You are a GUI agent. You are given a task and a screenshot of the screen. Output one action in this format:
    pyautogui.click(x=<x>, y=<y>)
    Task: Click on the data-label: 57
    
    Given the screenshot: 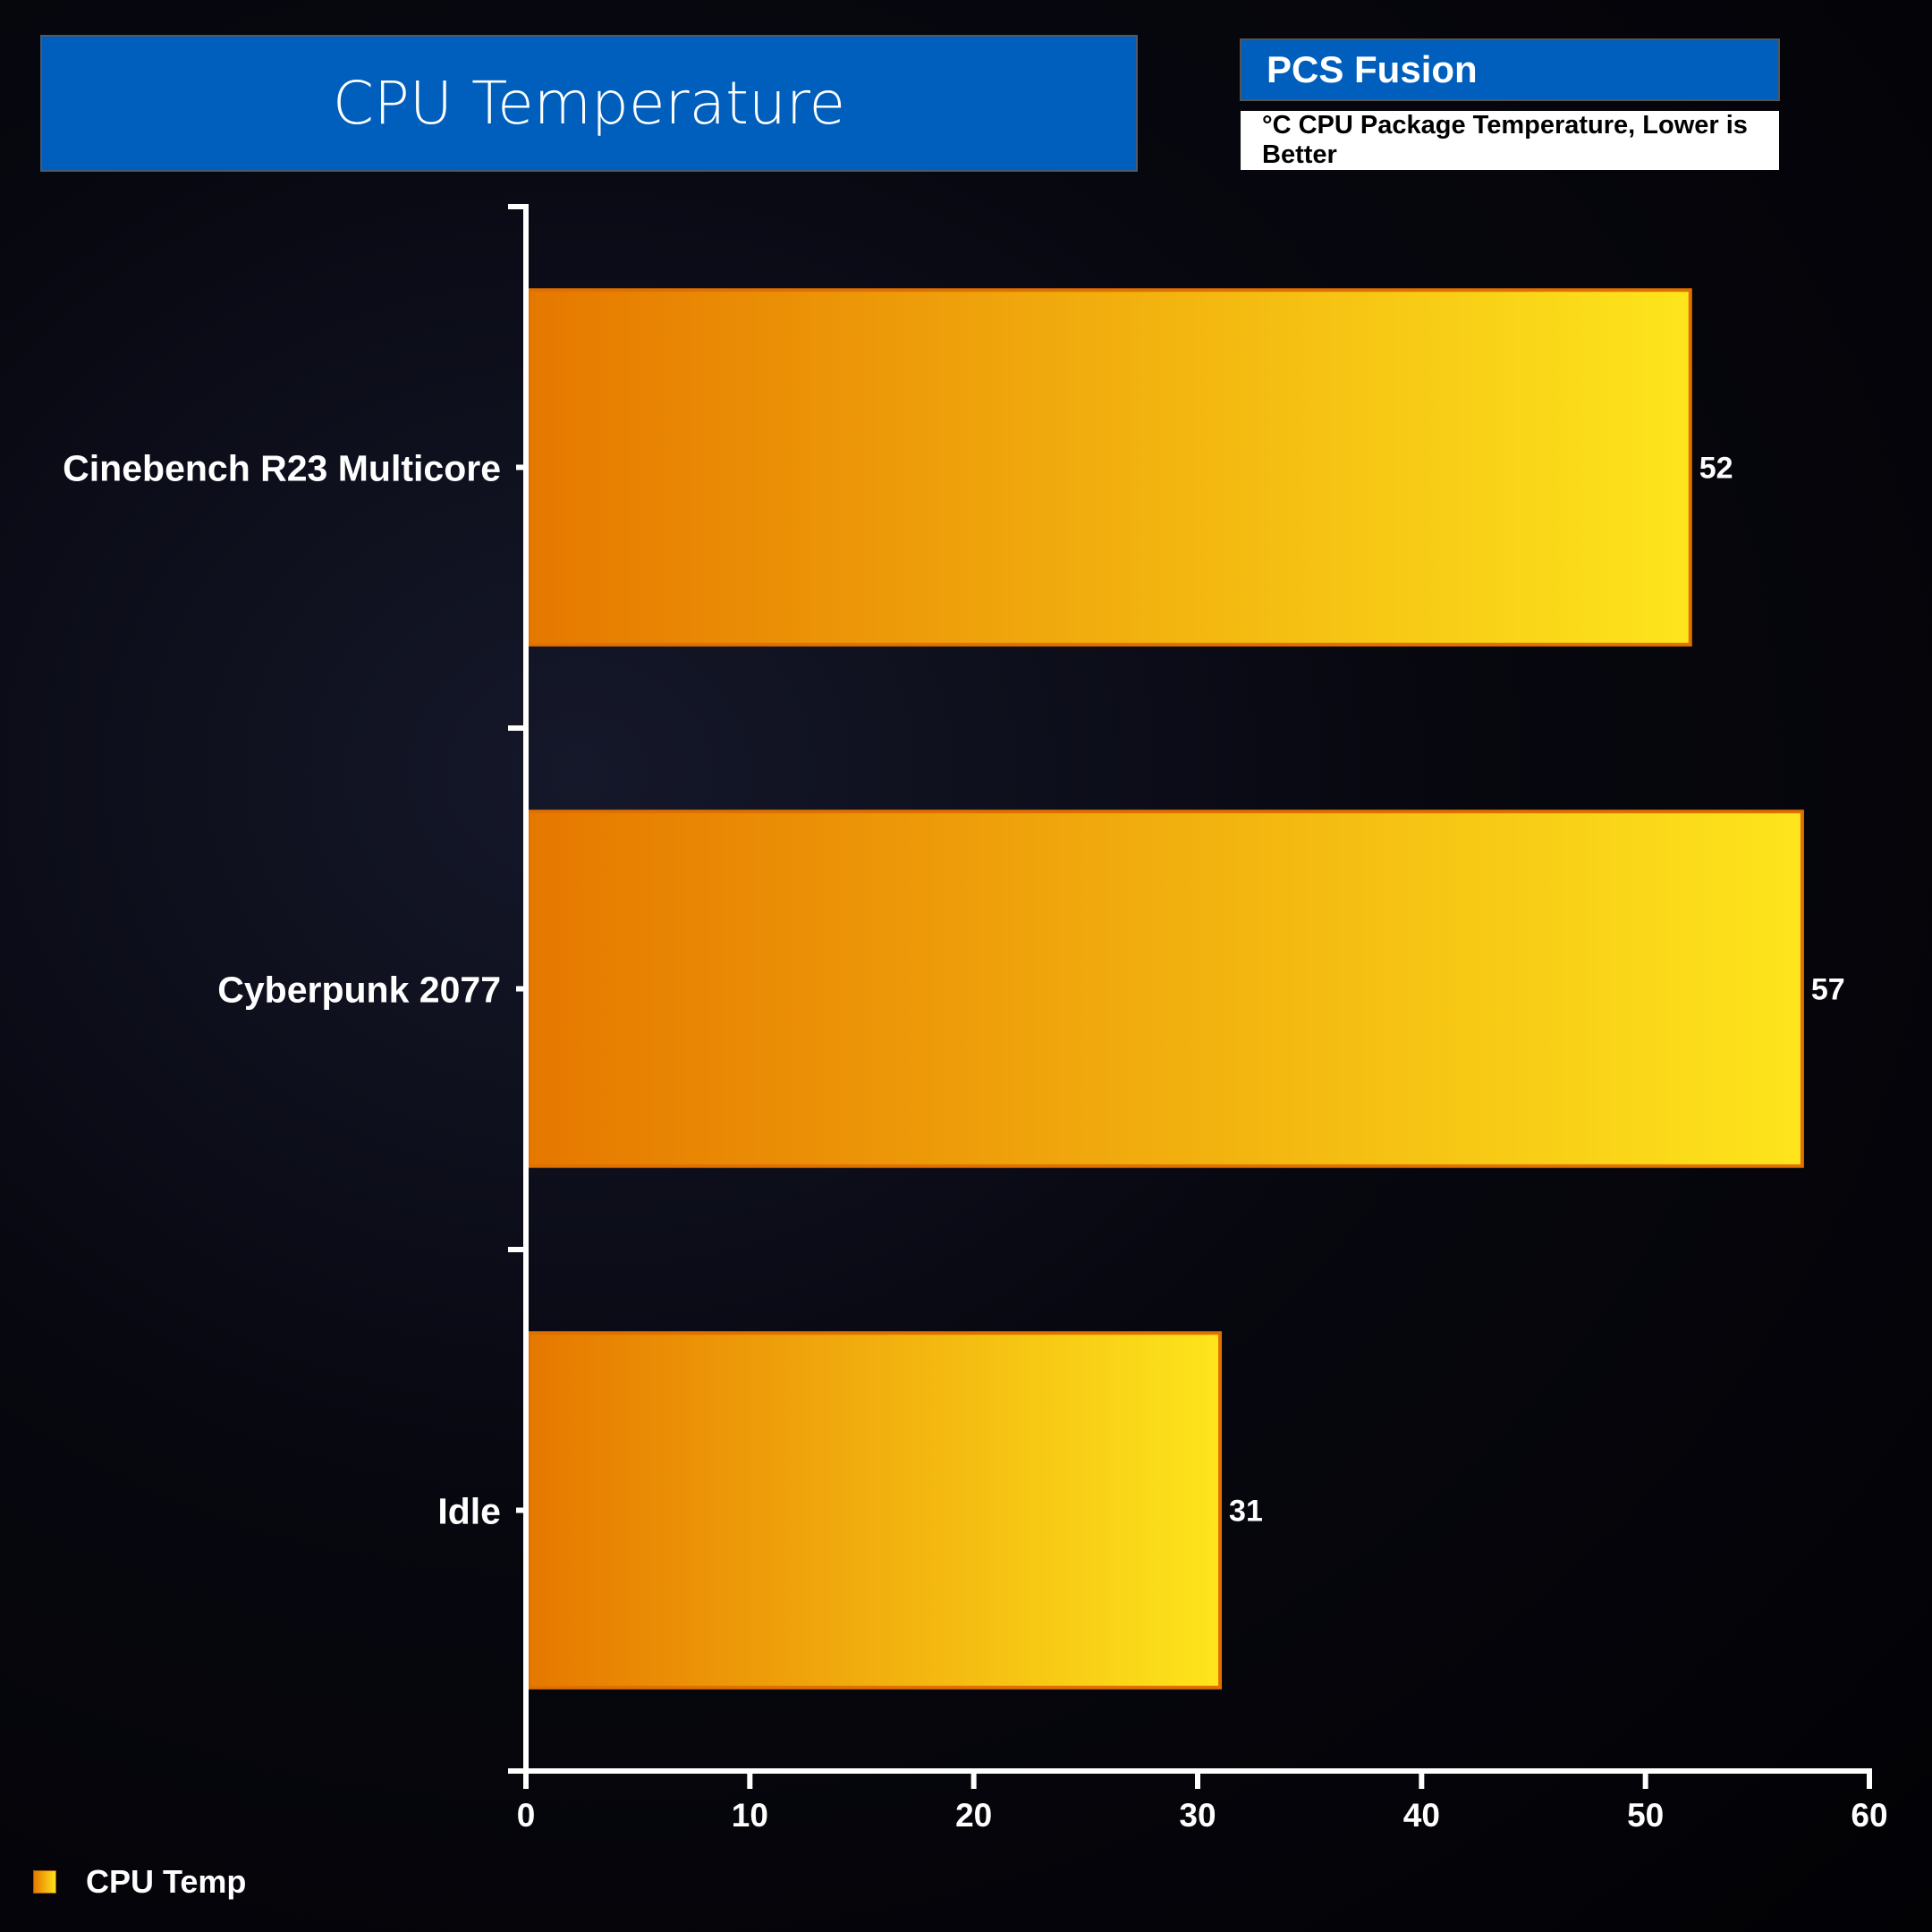 What is the action you would take?
    pyautogui.click(x=1828, y=990)
    